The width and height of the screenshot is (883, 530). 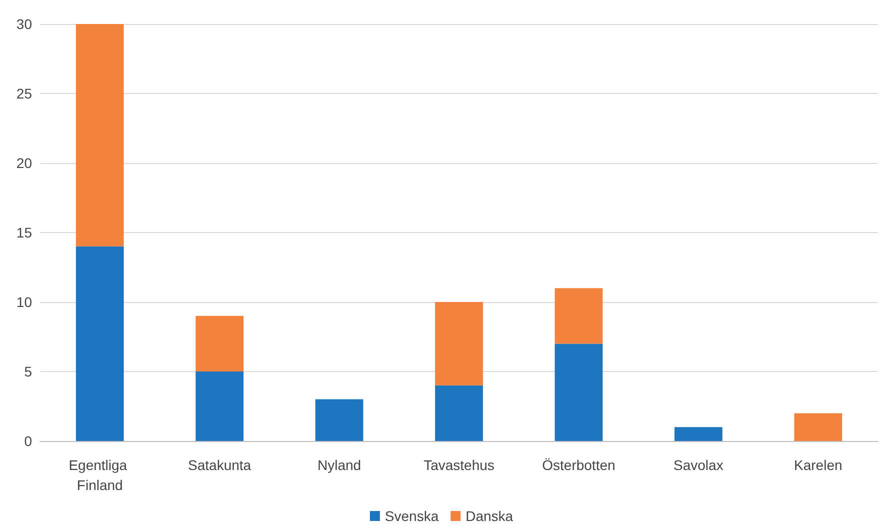 I want to click on y-tick-label: 25, so click(x=24, y=94).